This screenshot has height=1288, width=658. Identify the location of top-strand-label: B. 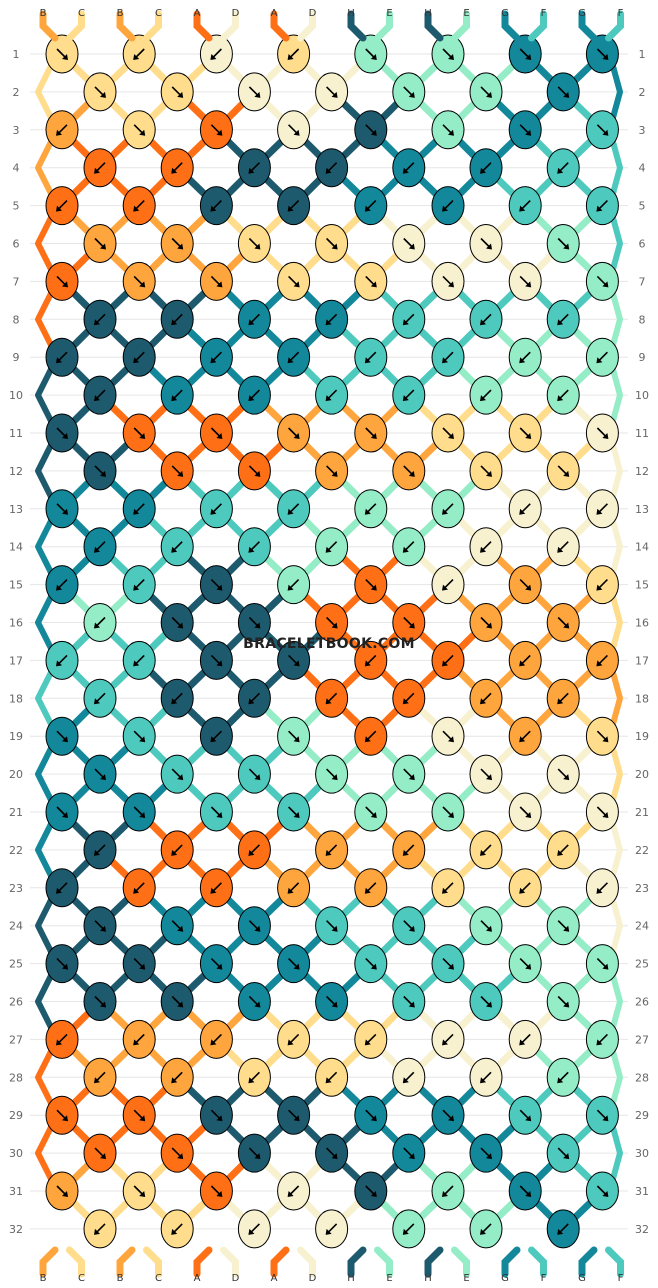
(120, 13).